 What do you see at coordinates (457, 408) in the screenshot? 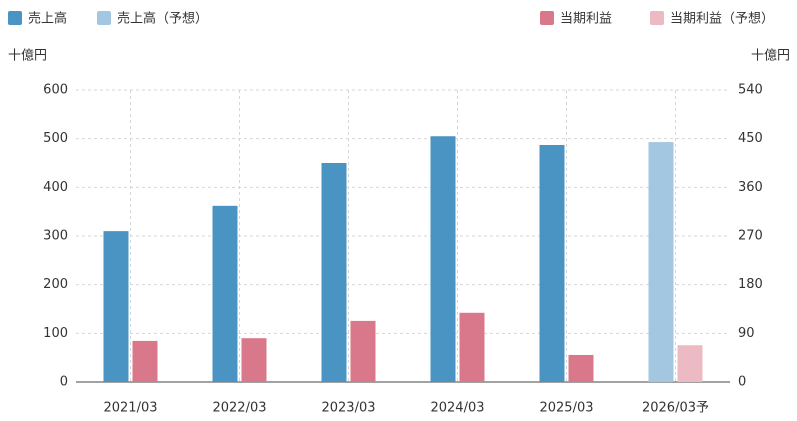
I see `x-tick-label: 2024/03` at bounding box center [457, 408].